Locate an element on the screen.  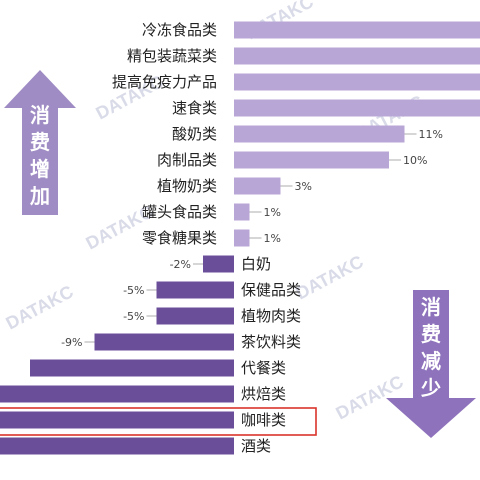
highlight-box is located at coordinates (158, 421).